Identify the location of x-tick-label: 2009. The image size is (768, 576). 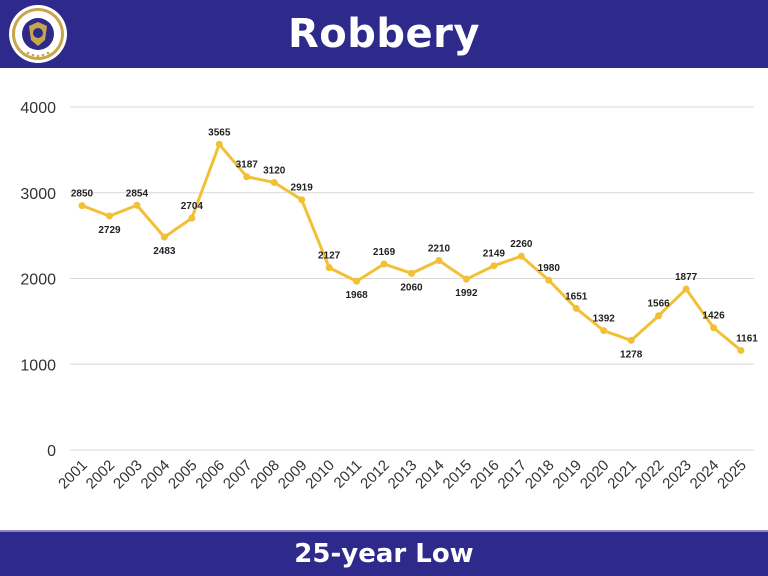
(293, 475).